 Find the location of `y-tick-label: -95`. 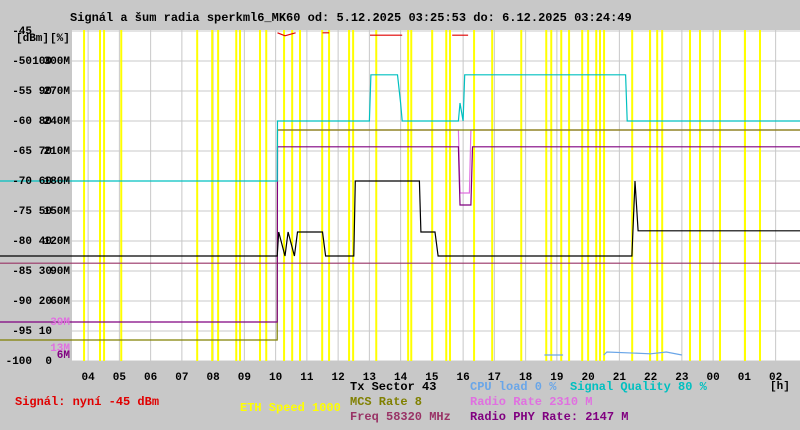

y-tick-label: -95 is located at coordinates (22, 332).